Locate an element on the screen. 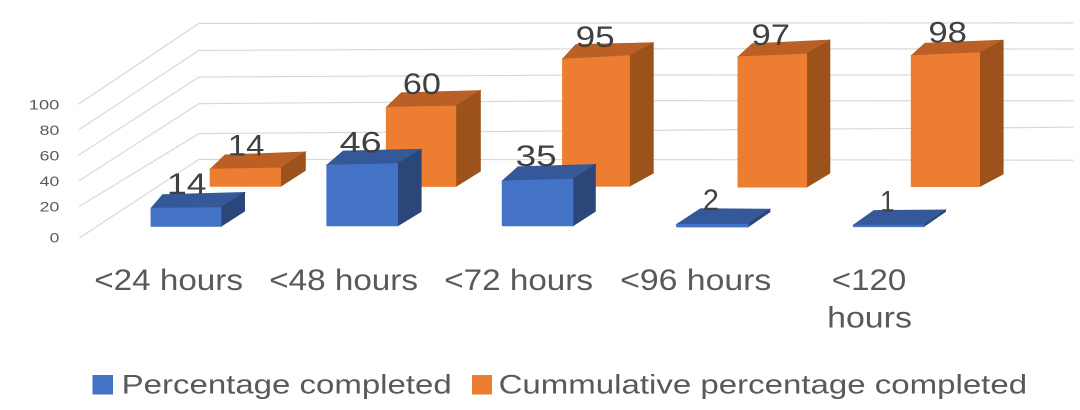  svg-text: 46 is located at coordinates (361, 143).